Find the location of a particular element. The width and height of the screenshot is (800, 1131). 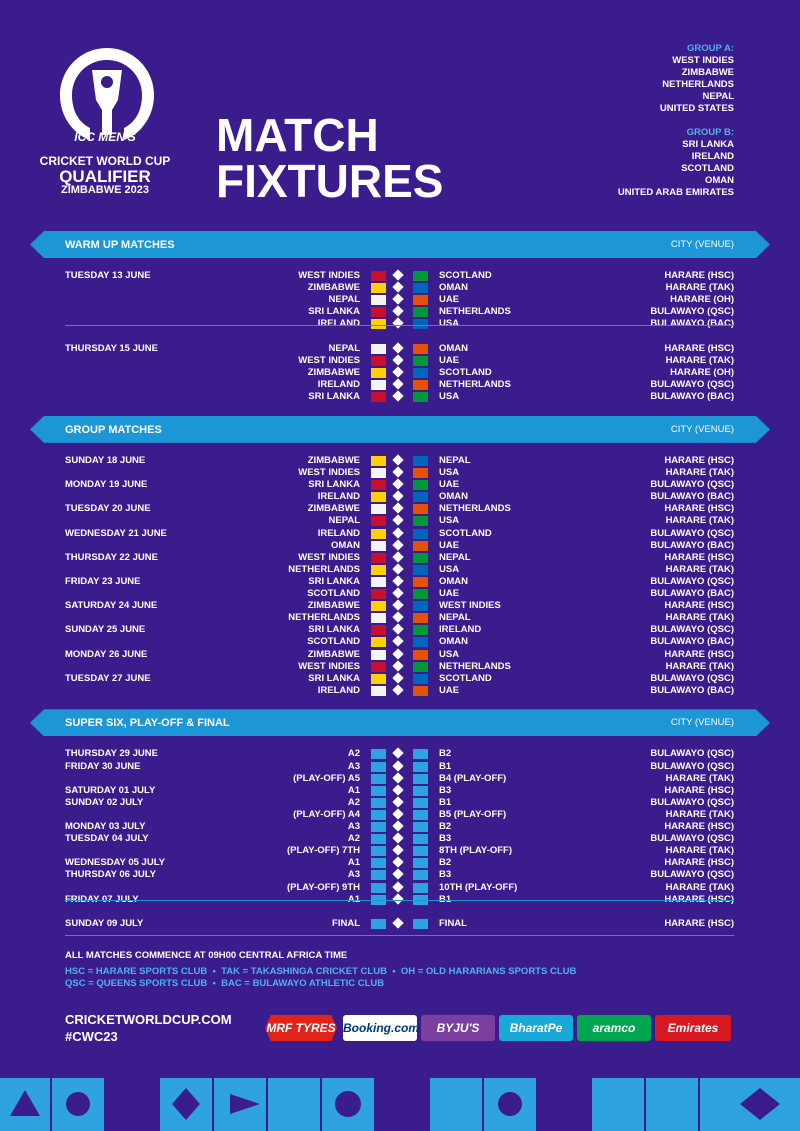

group-name: GROUP A: is located at coordinates (710, 48).